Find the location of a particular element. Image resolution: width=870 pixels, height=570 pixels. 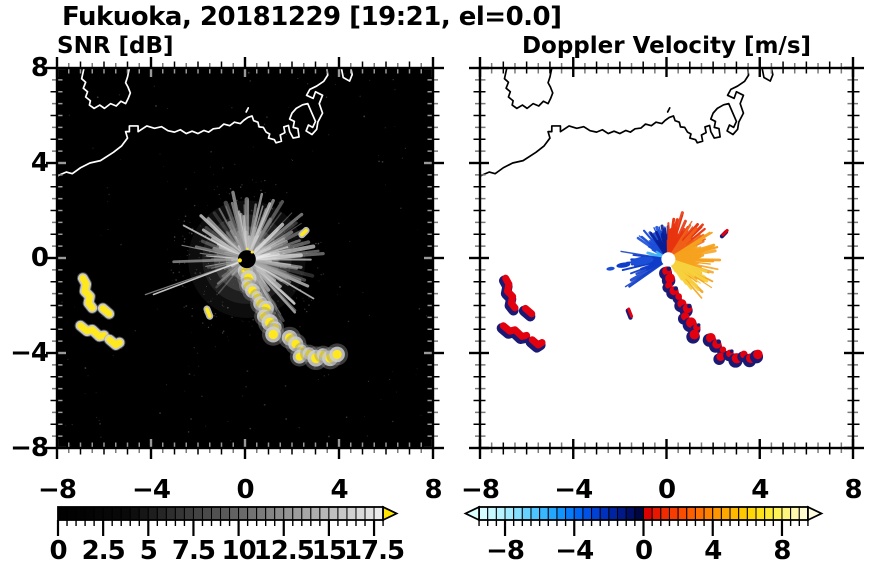

vel-colorbar is located at coordinates (643, 520).